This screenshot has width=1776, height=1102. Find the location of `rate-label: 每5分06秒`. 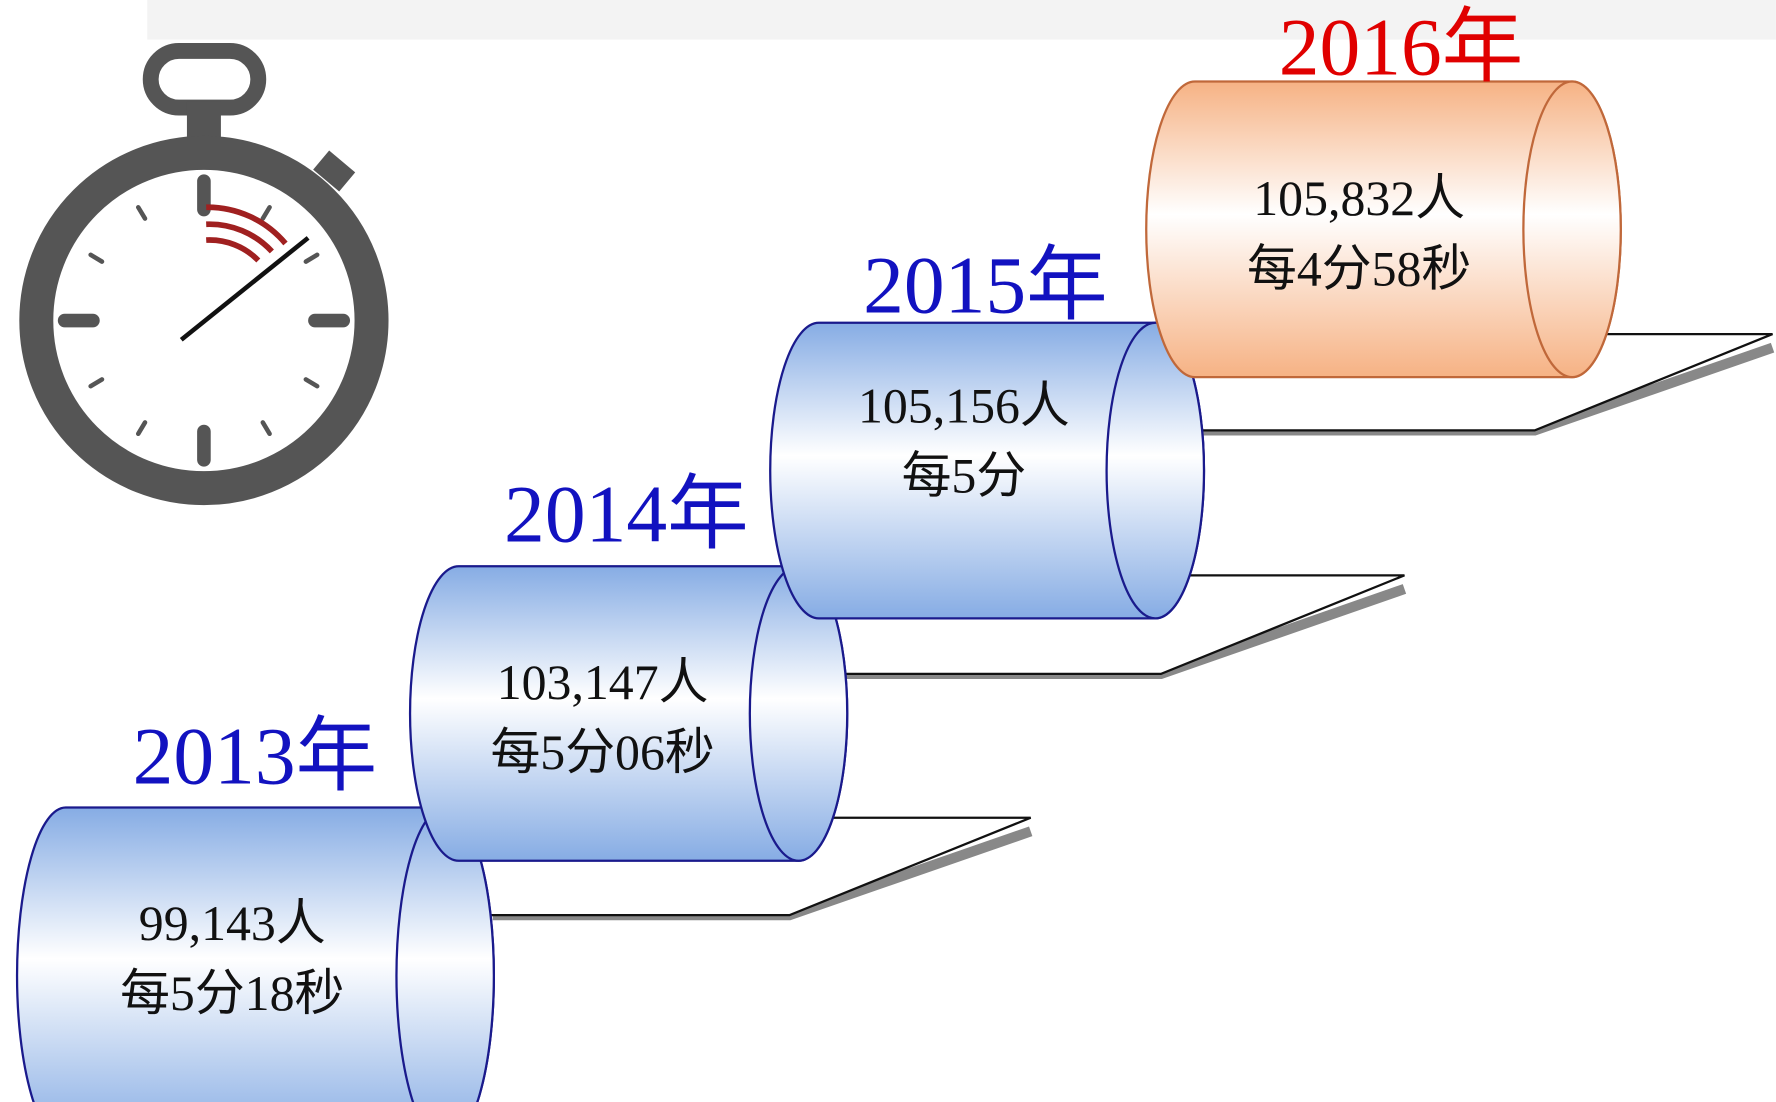

rate-label: 每5分06秒 is located at coordinates (602, 752).